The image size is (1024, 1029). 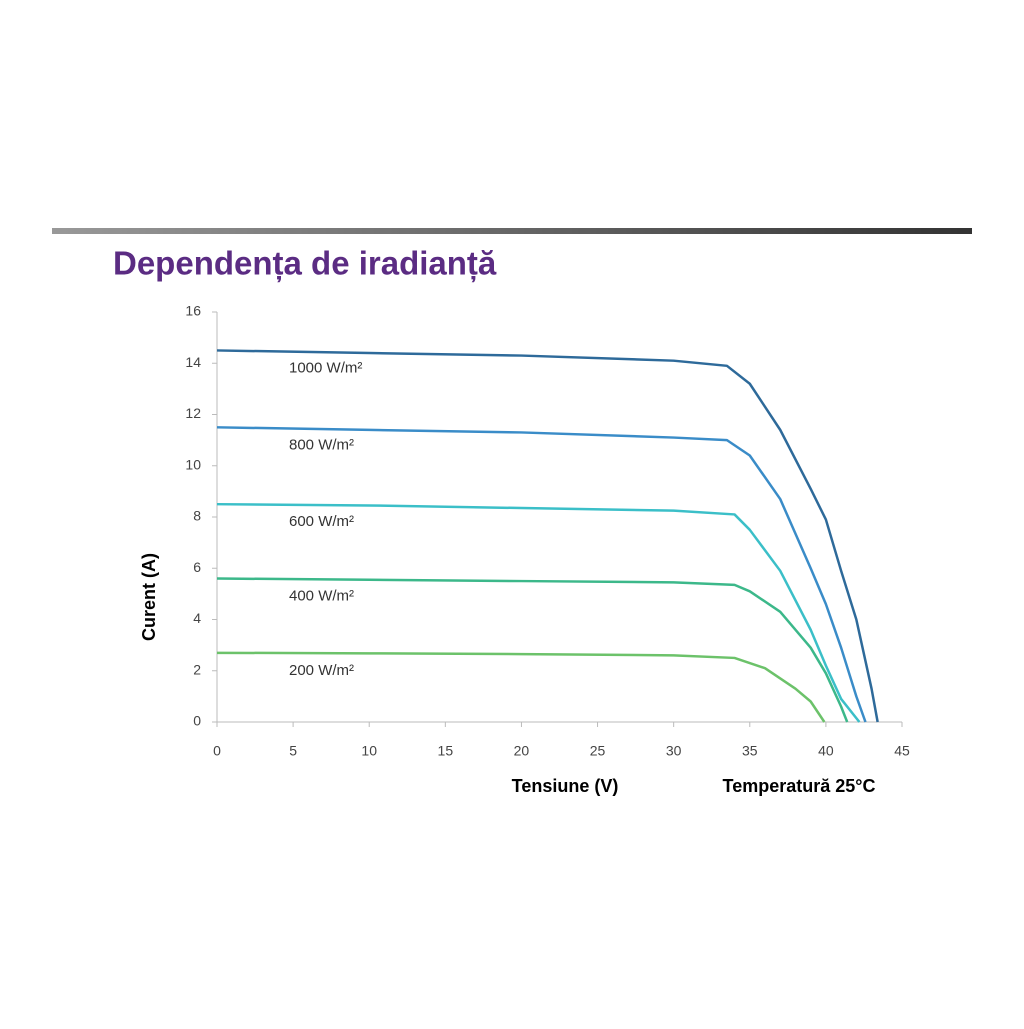 What do you see at coordinates (193, 362) in the screenshot?
I see `y-tick-label: 14` at bounding box center [193, 362].